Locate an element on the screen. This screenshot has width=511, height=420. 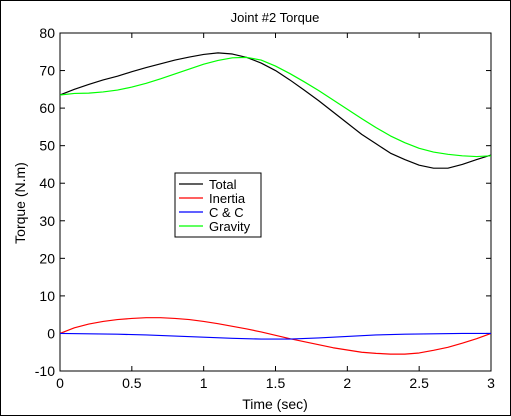
x-axis-label: Time (sec) is located at coordinates (275, 404).